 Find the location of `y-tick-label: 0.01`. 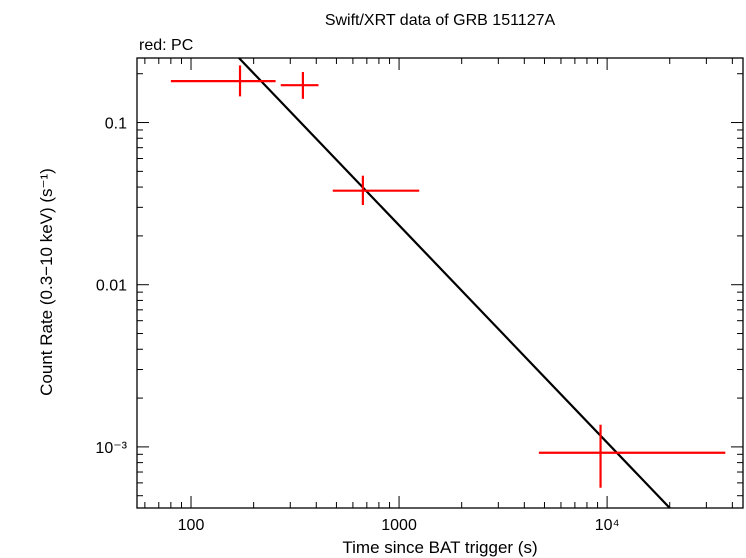

y-tick-label: 0.01 is located at coordinates (111, 286).